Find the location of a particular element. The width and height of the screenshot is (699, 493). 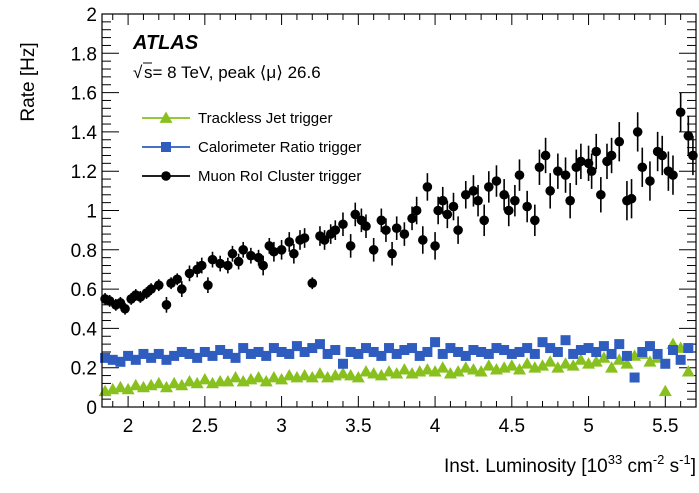

y-tick-label: 1.6 is located at coordinates (84, 94).